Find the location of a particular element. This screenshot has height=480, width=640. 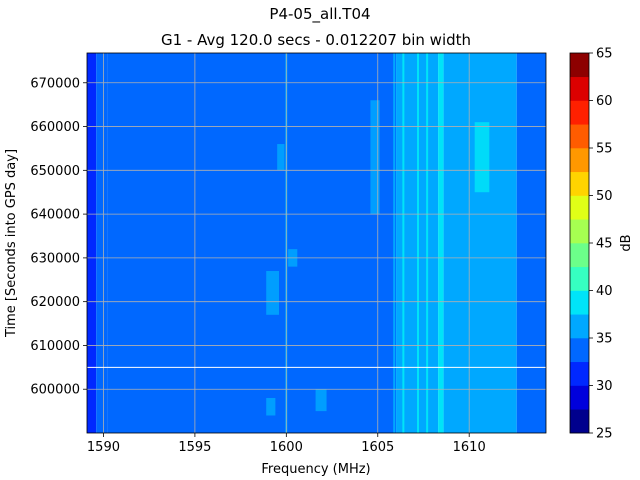

chart-title: P4-05_all.T04 is located at coordinates (319, 14).